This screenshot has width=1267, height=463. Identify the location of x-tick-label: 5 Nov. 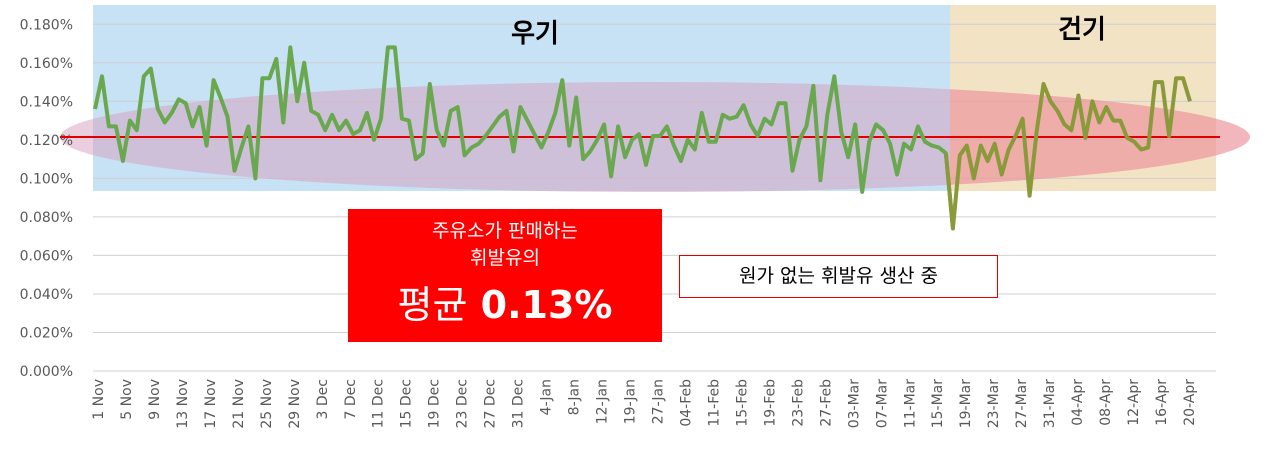
(127, 399).